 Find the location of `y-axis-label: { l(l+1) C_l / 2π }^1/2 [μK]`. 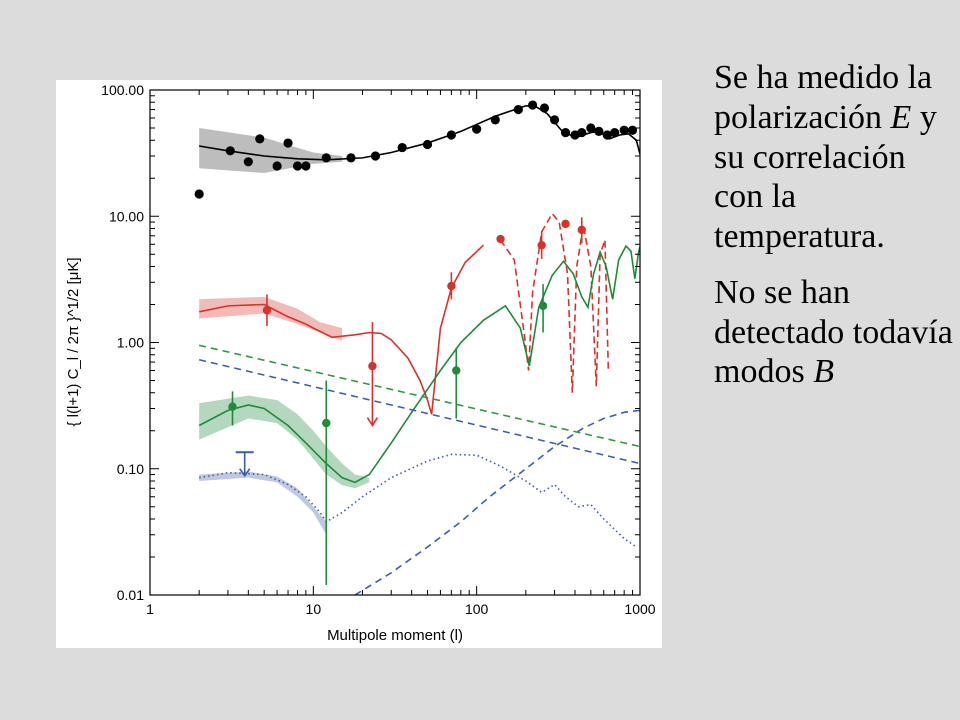

y-axis-label: { l(l+1) C_l / 2π }^1/2 [μK] is located at coordinates (73, 341).